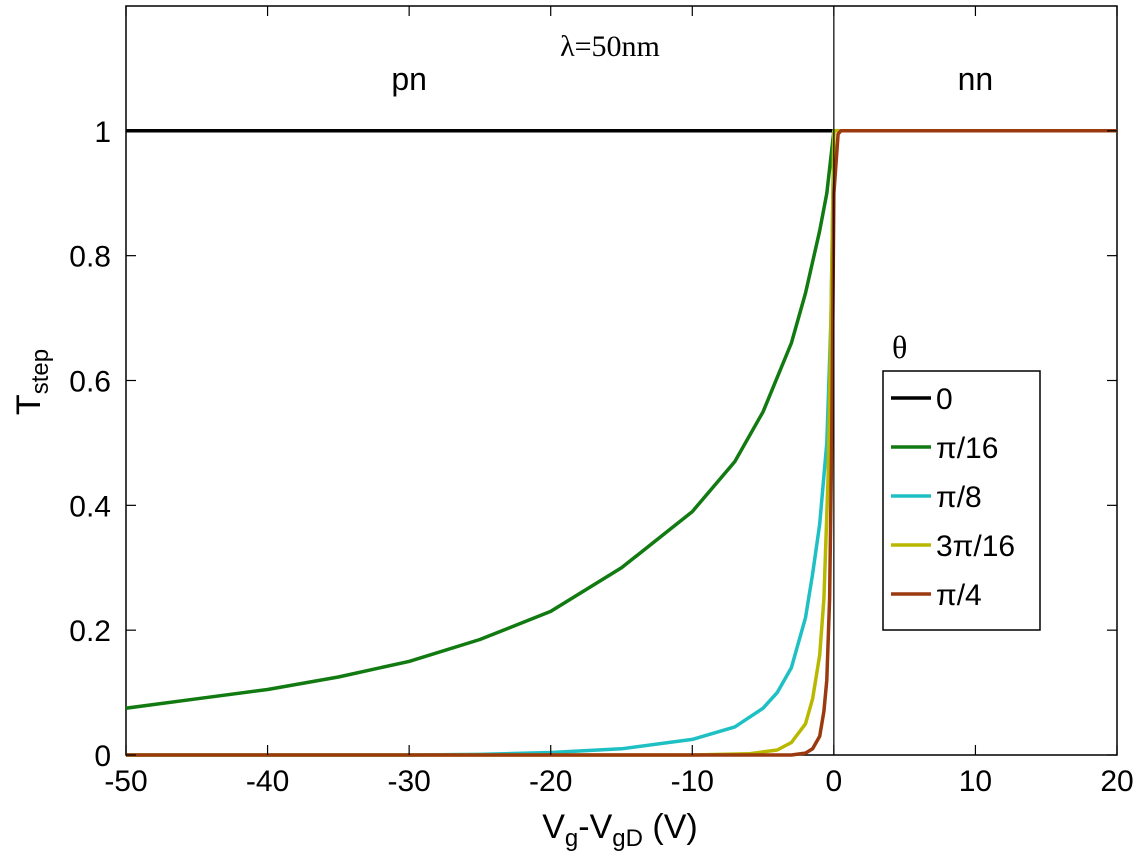 This screenshot has width=1140, height=864. What do you see at coordinates (550, 781) in the screenshot?
I see `x-tick-label: -20` at bounding box center [550, 781].